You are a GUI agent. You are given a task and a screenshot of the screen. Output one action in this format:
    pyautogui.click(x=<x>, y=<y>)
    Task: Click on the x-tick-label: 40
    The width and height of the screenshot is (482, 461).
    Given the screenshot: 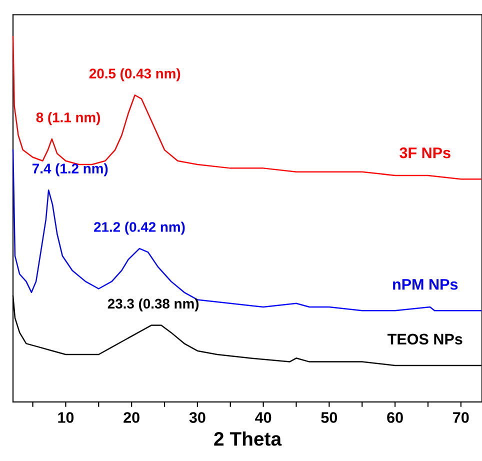 What is the action you would take?
    pyautogui.click(x=263, y=417)
    